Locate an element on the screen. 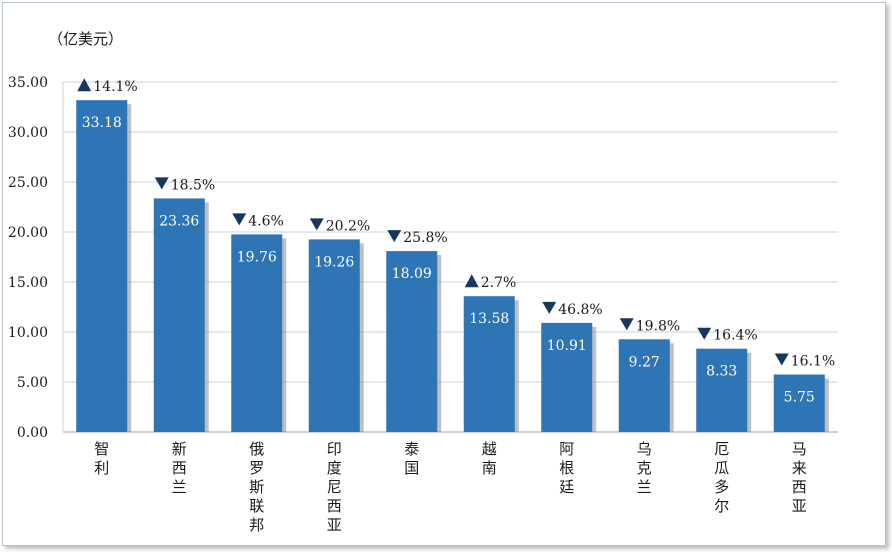 The image size is (892, 552). change-percent-label: 16.1% is located at coordinates (813, 362).